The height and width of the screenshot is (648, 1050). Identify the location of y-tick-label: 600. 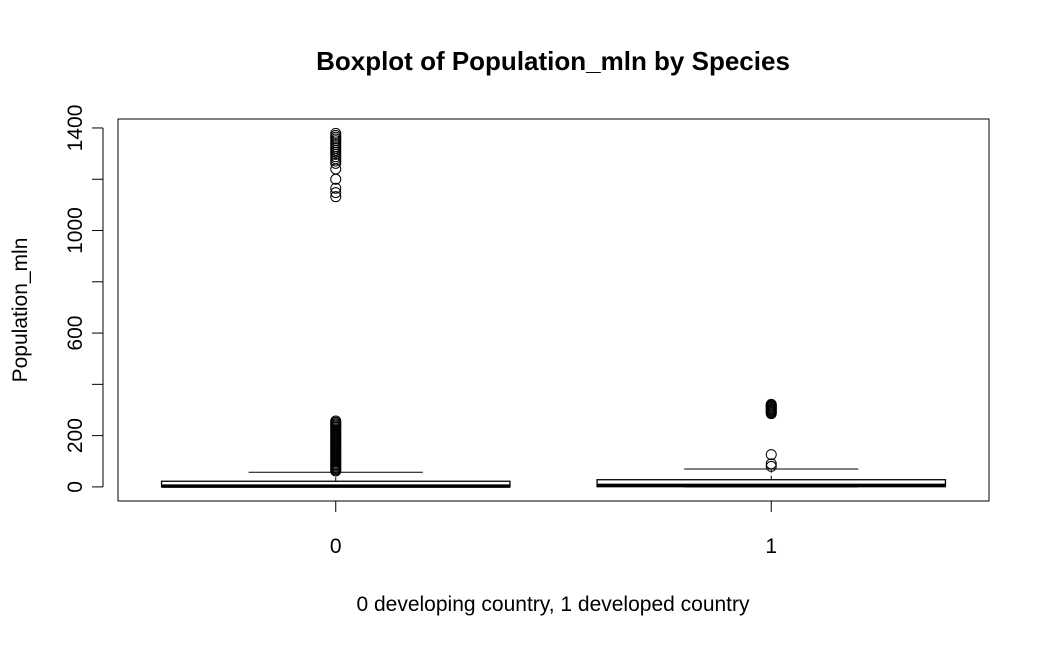
(75, 333).